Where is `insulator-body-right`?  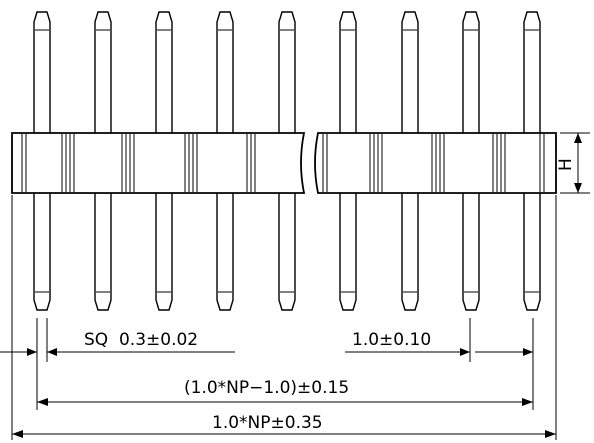 insulator-body-right is located at coordinates (435, 163).